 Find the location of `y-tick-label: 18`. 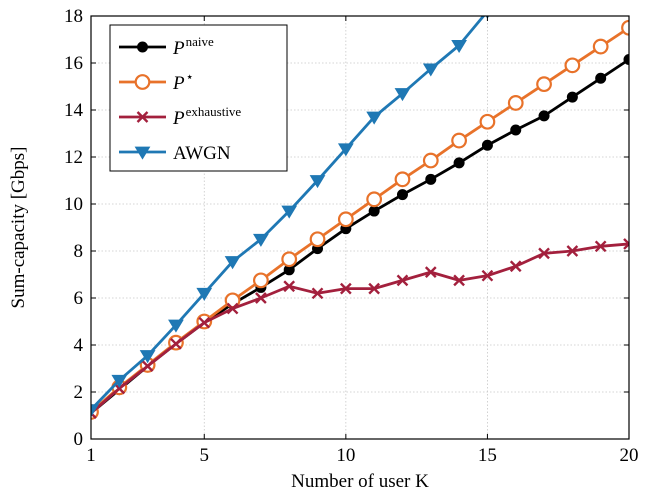

y-tick-label: 18 is located at coordinates (73, 16).